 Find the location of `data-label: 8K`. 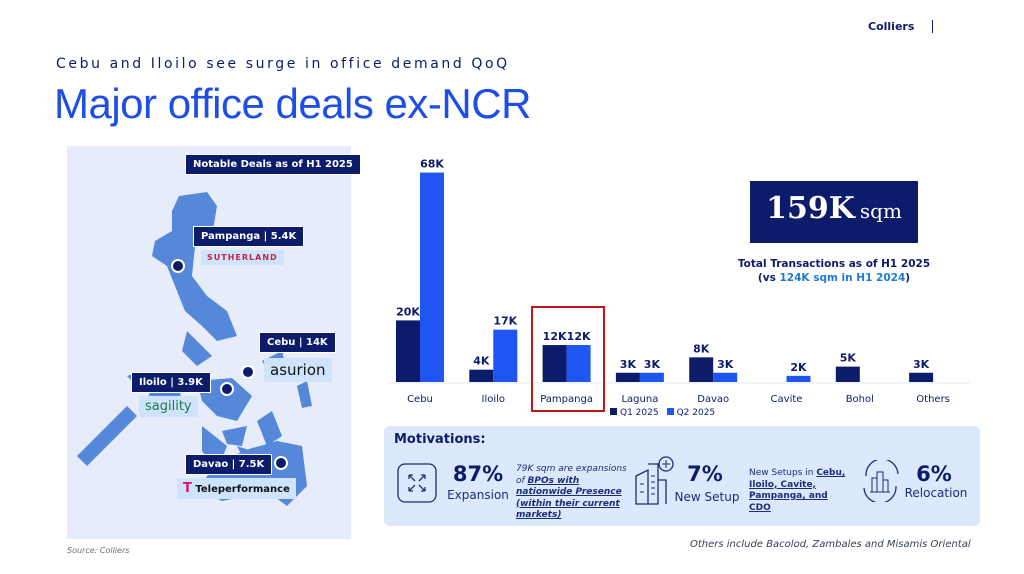

data-label: 8K is located at coordinates (701, 348).